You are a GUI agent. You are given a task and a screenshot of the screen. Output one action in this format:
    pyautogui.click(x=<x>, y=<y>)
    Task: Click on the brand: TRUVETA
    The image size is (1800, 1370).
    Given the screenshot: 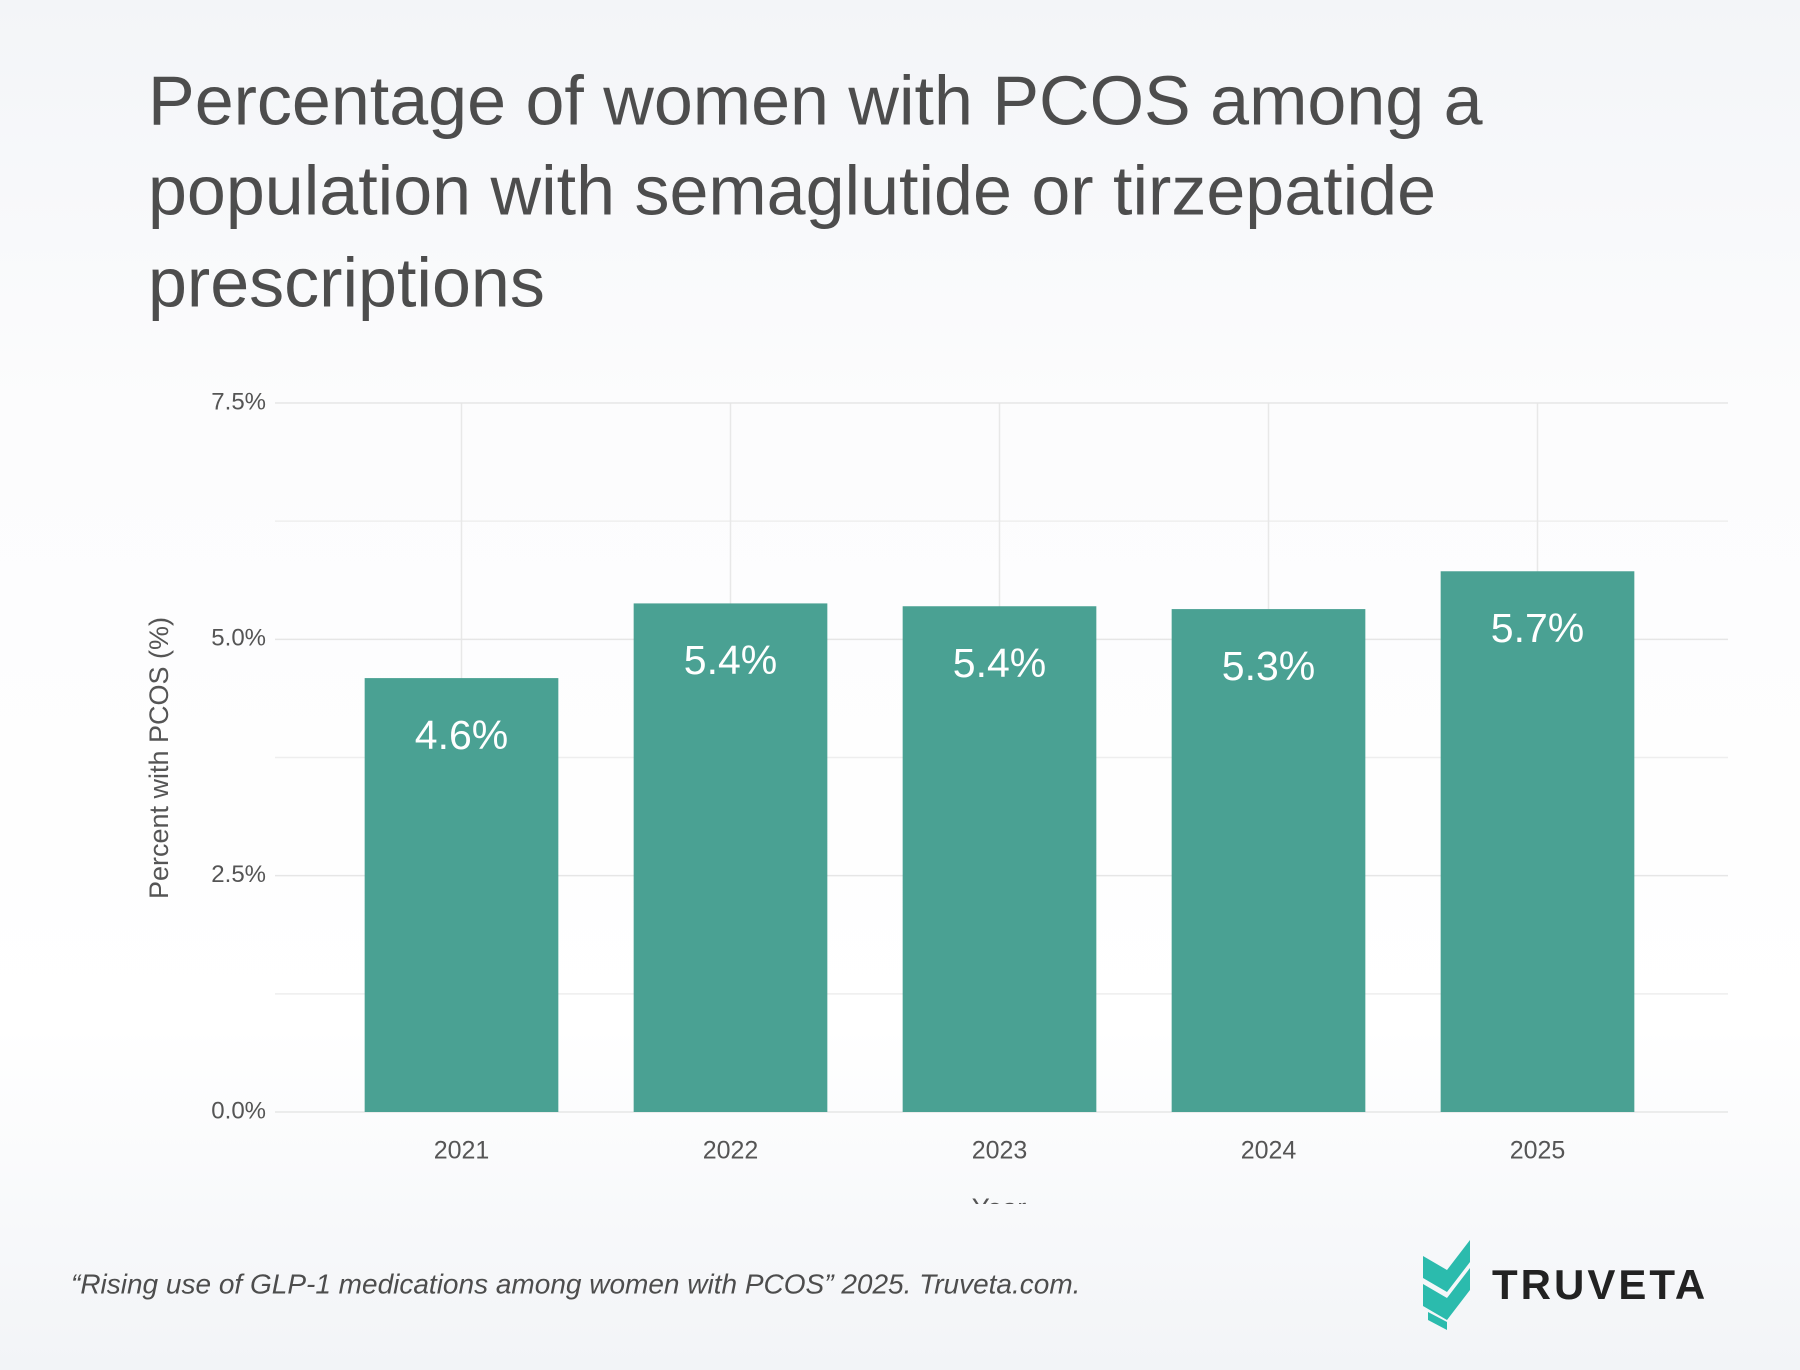 What is the action you would take?
    pyautogui.click(x=1600, y=1284)
    